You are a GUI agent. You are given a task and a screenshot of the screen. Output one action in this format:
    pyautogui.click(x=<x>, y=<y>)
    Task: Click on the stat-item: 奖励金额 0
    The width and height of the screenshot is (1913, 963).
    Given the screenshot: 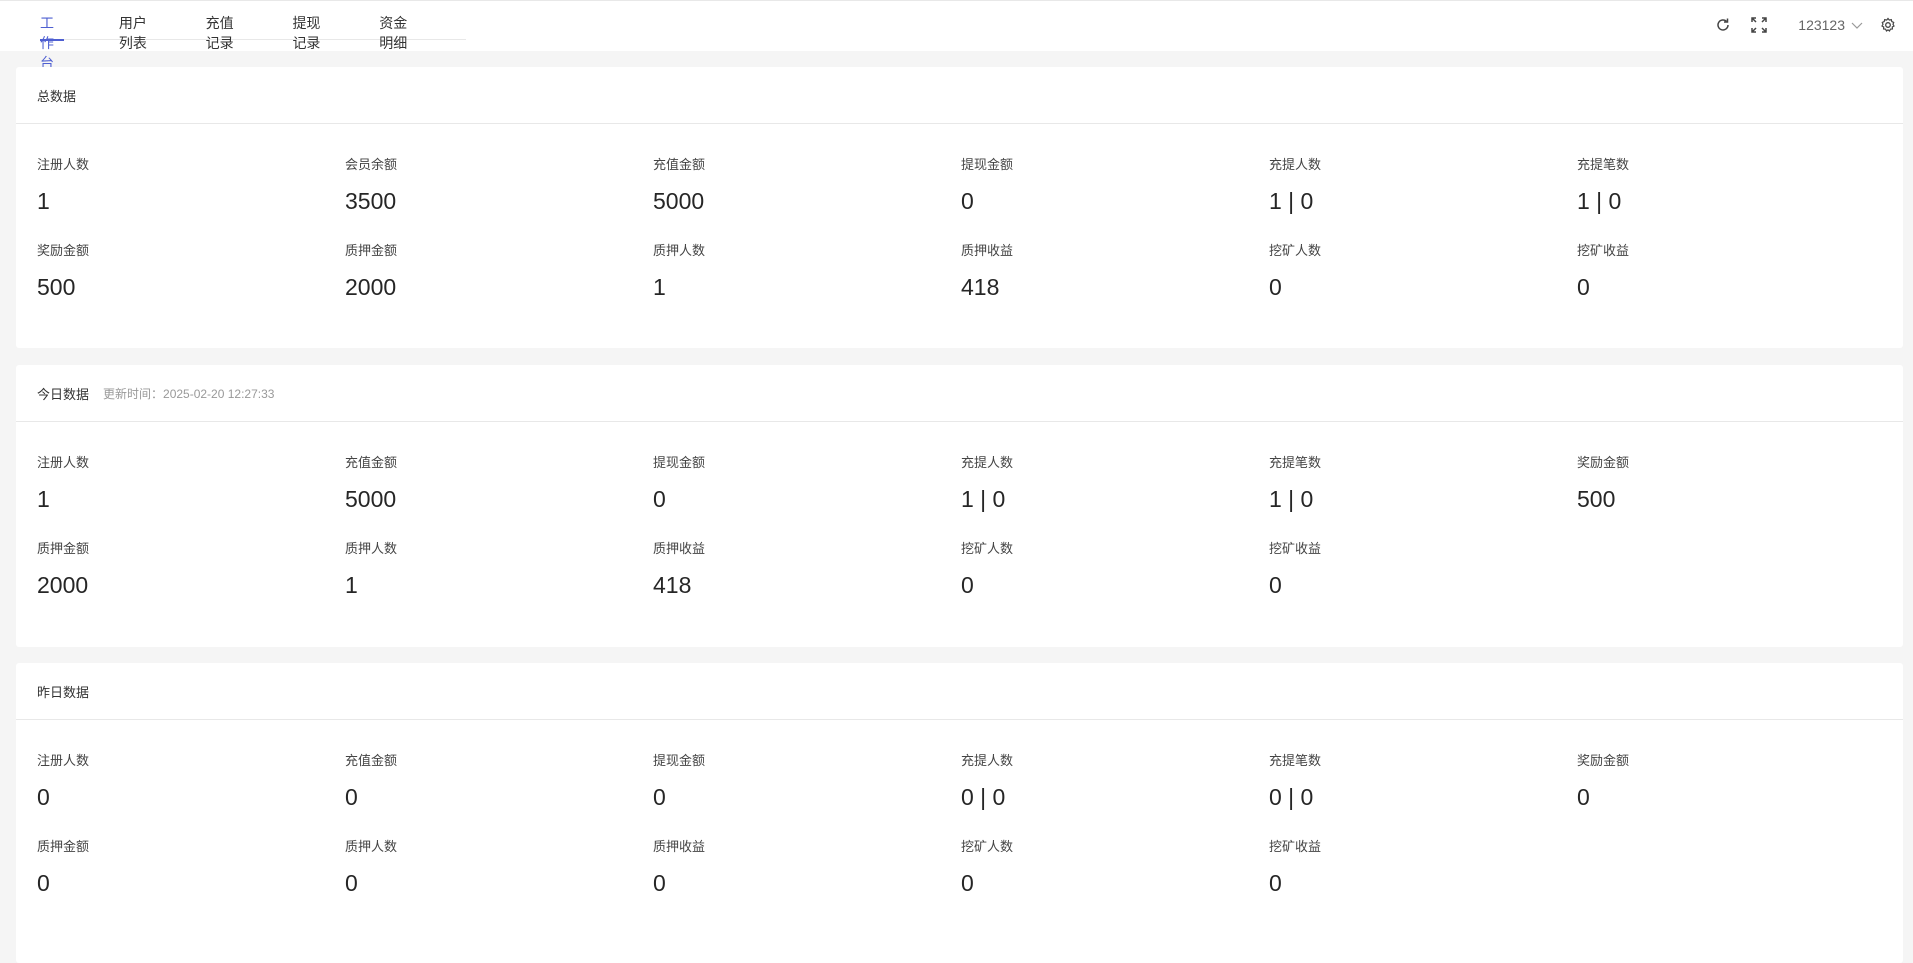 What is the action you would take?
    pyautogui.click(x=1731, y=782)
    